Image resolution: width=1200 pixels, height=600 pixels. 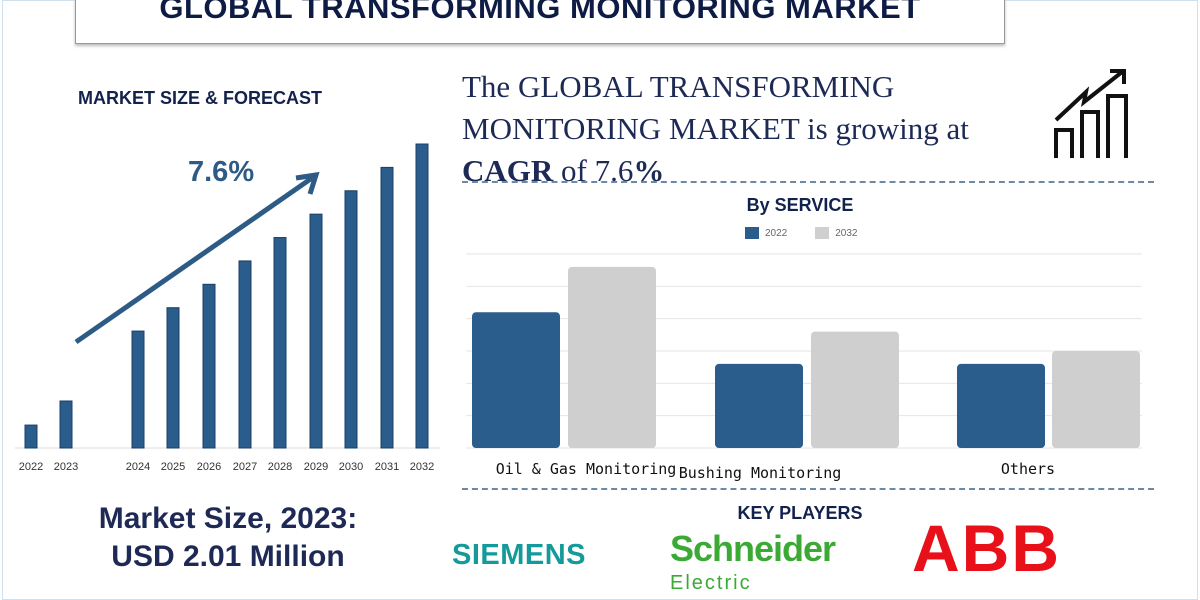 I want to click on year-label: 2024, so click(x=138, y=467).